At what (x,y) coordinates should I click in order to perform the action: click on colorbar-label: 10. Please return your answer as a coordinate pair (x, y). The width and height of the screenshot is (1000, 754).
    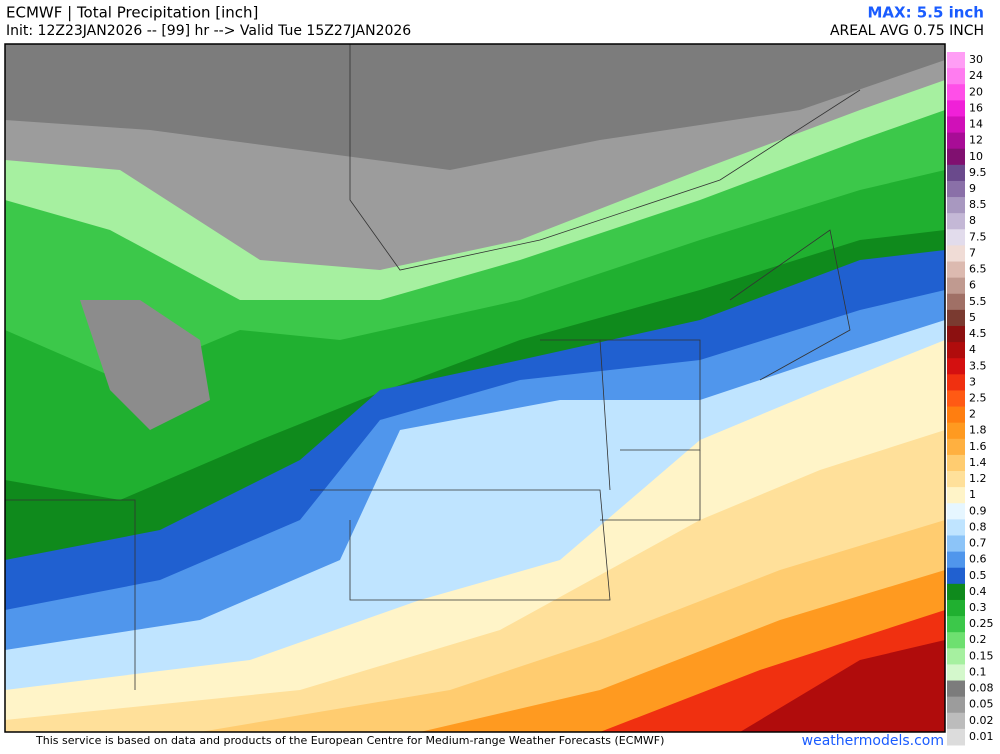
    Looking at the image, I should click on (976, 156).